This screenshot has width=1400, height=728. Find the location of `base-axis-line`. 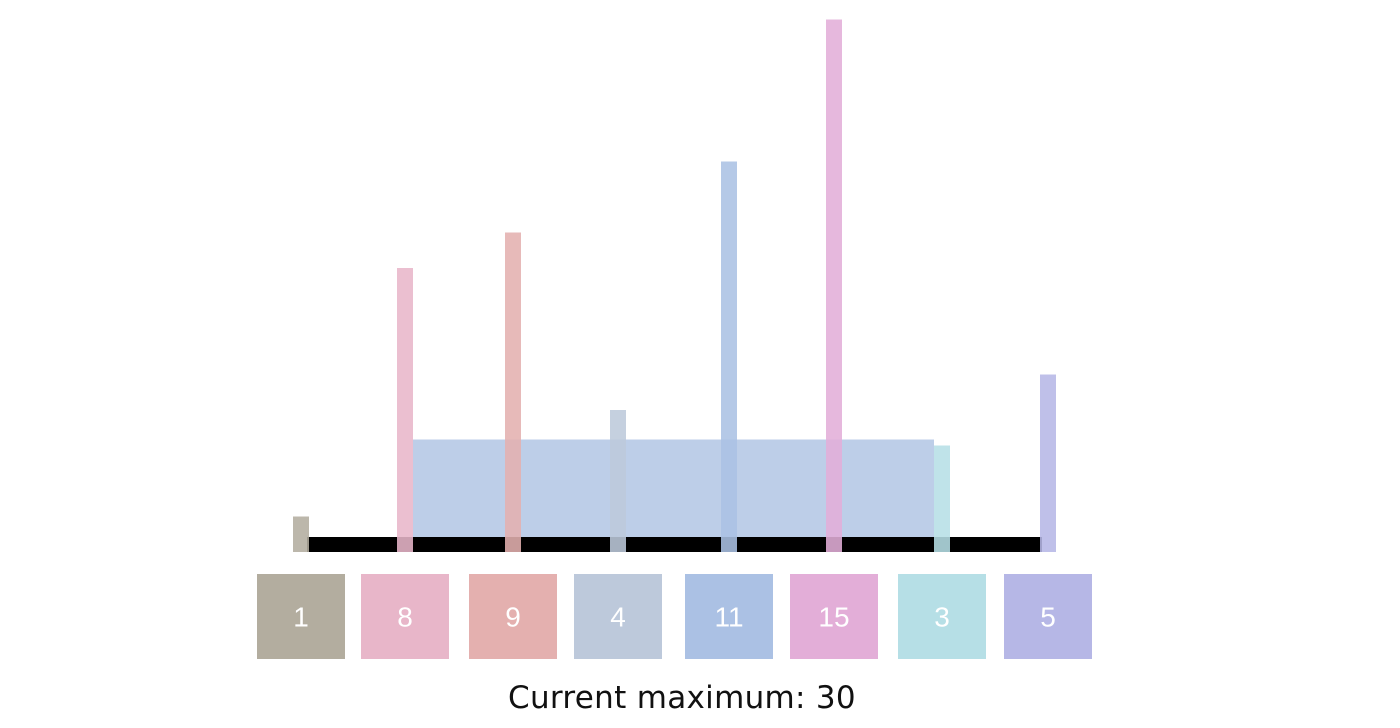

base-axis-line is located at coordinates (674, 544).